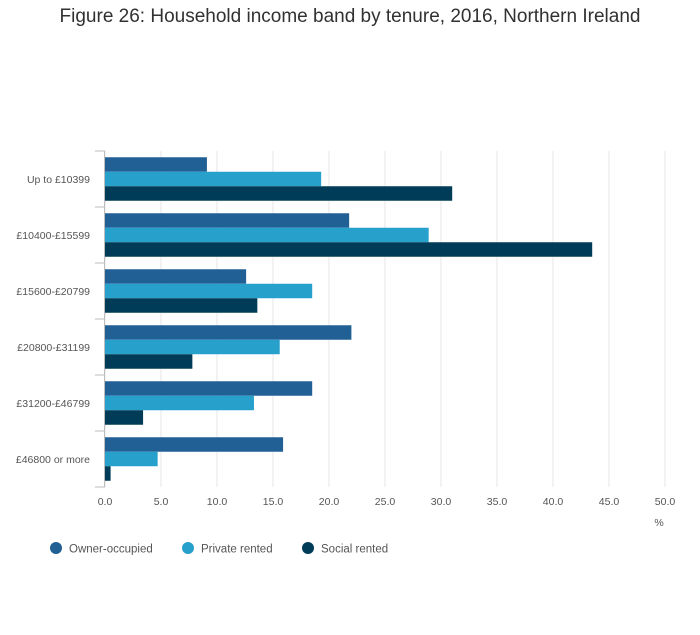  What do you see at coordinates (105, 502) in the screenshot?
I see `x-tick-label: 0.0` at bounding box center [105, 502].